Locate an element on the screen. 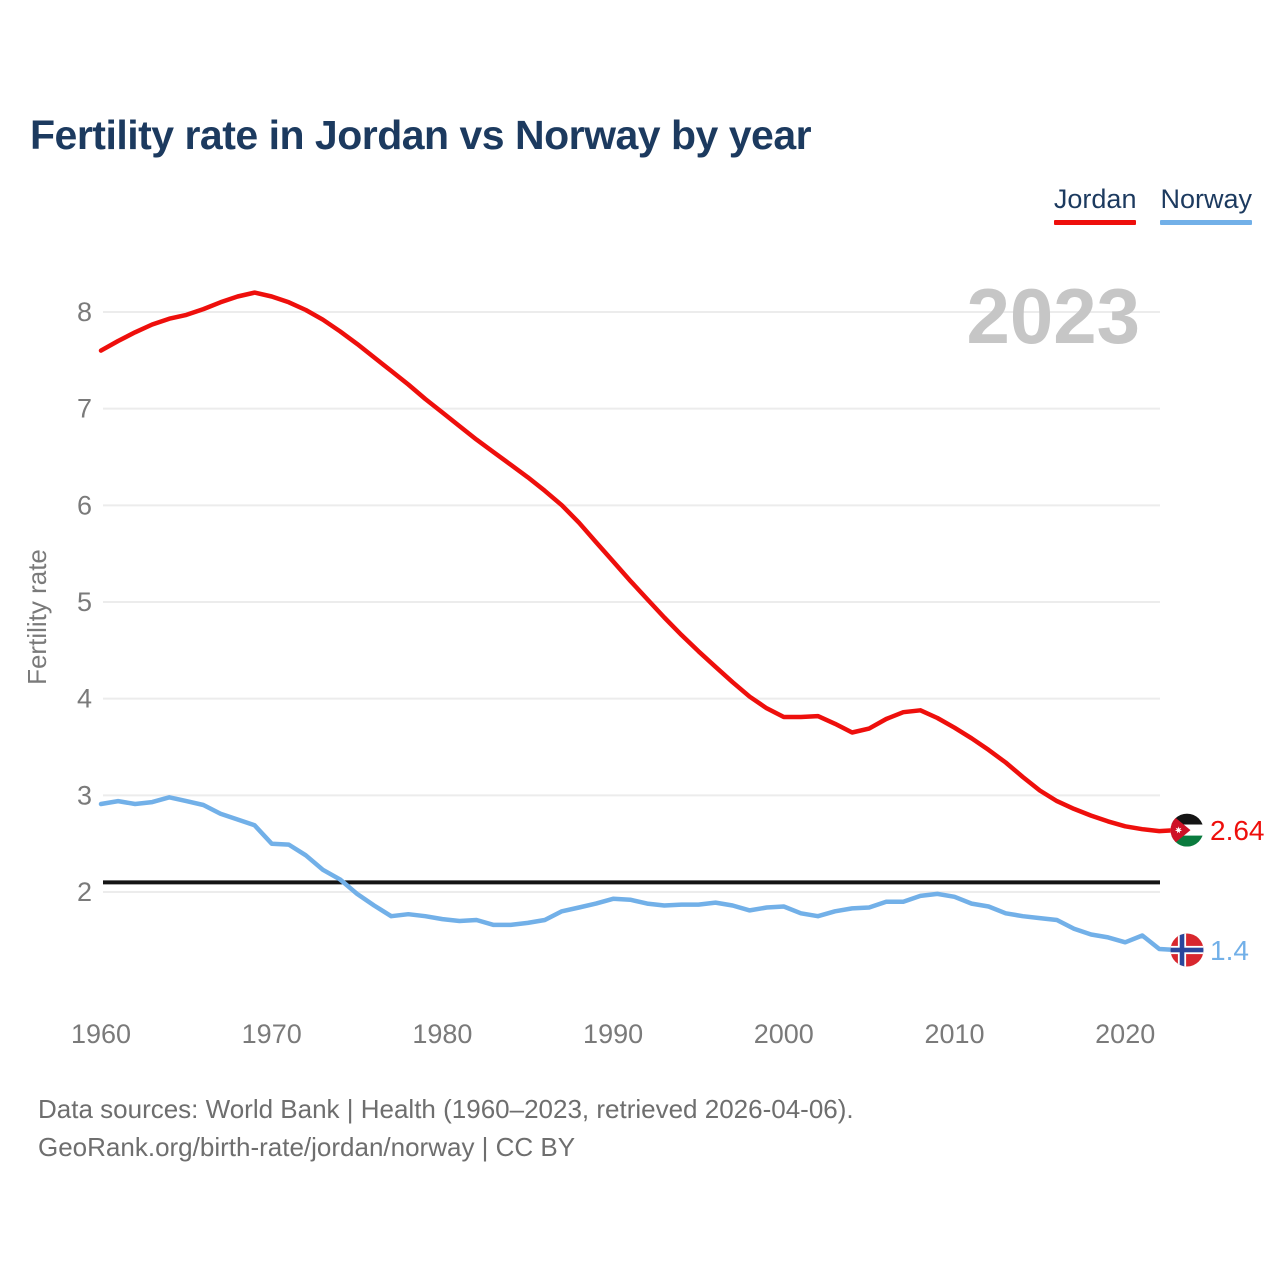  y-axis-ticks: 2 3 4 5 6 7 8 is located at coordinates (84, 602).